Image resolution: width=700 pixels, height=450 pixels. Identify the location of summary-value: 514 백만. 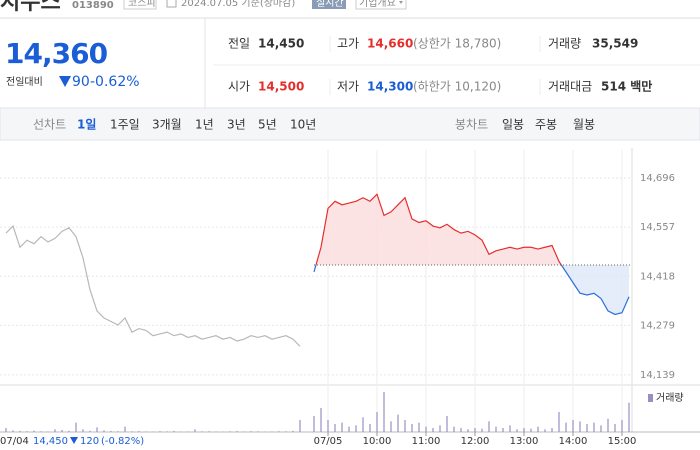
(626, 86).